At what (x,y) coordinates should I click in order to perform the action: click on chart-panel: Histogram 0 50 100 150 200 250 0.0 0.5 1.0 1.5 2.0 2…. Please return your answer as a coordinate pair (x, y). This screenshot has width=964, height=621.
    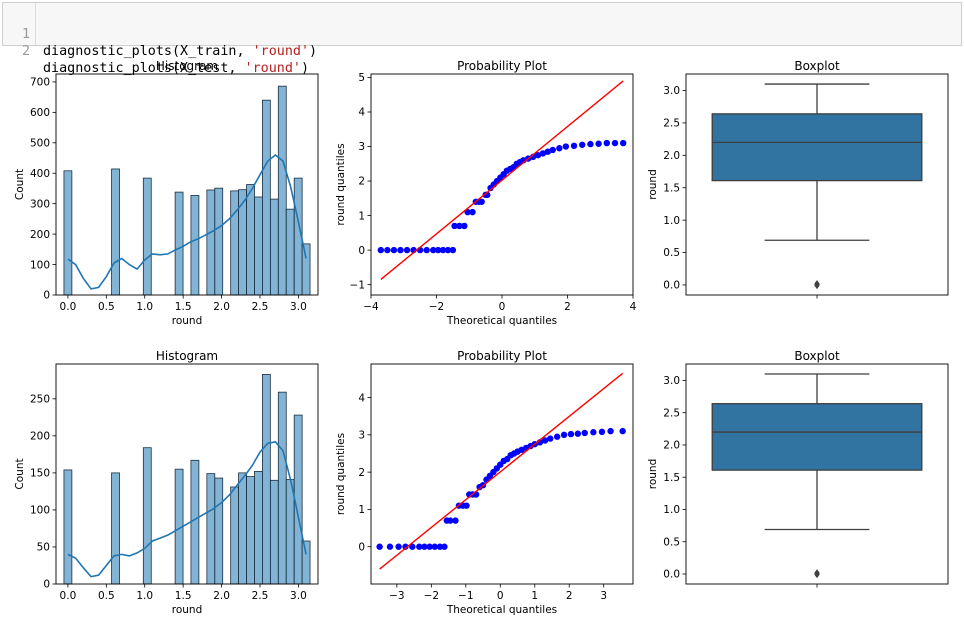
    Looking at the image, I should click on (166, 482).